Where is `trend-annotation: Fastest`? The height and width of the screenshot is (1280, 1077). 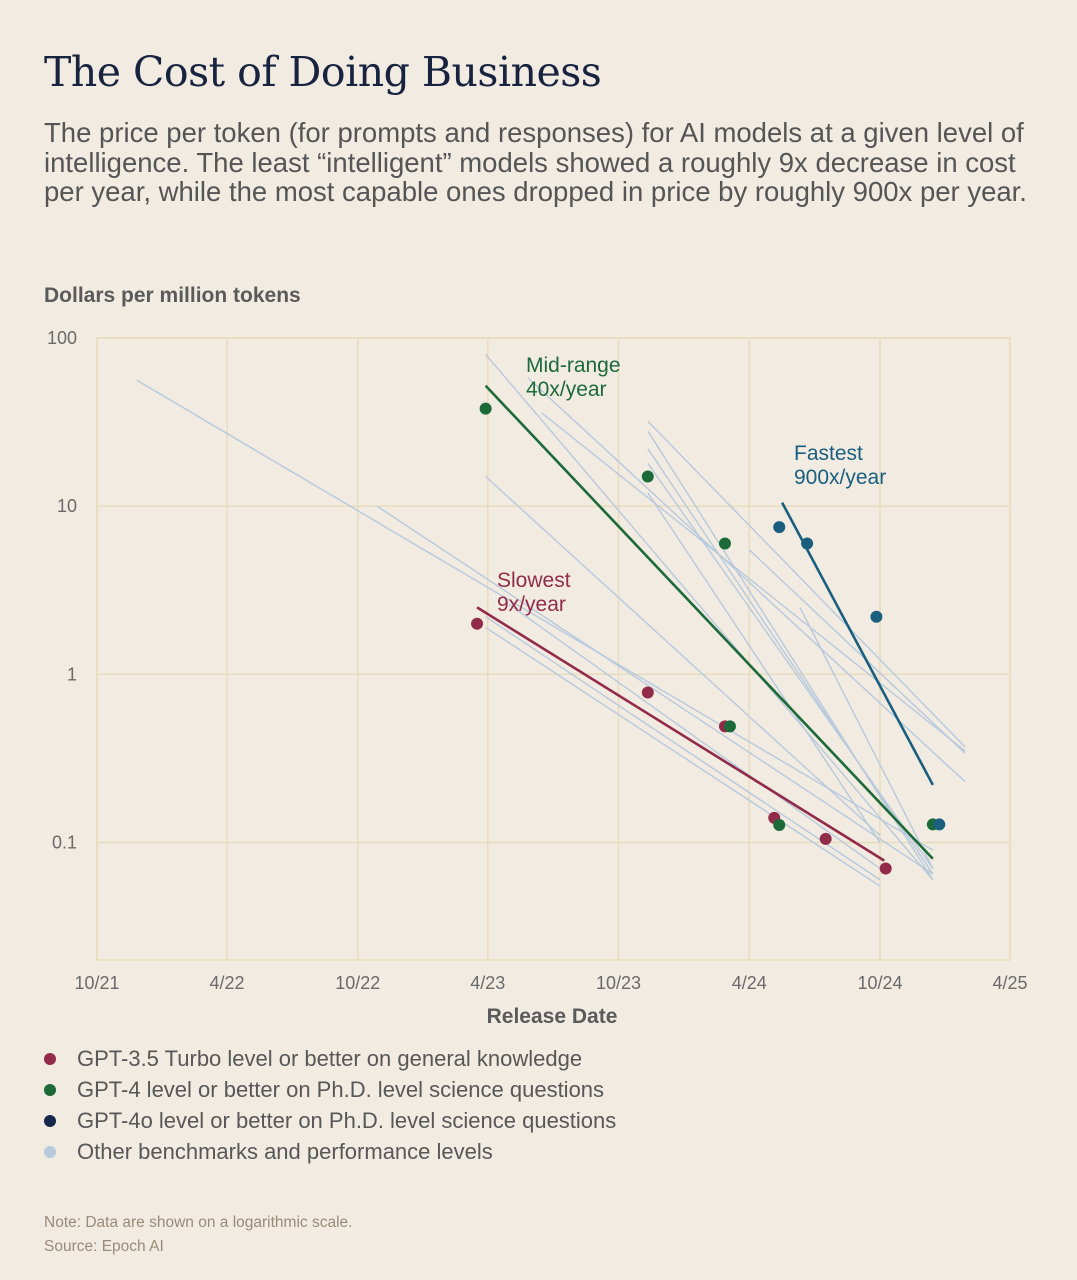 trend-annotation: Fastest is located at coordinates (828, 453).